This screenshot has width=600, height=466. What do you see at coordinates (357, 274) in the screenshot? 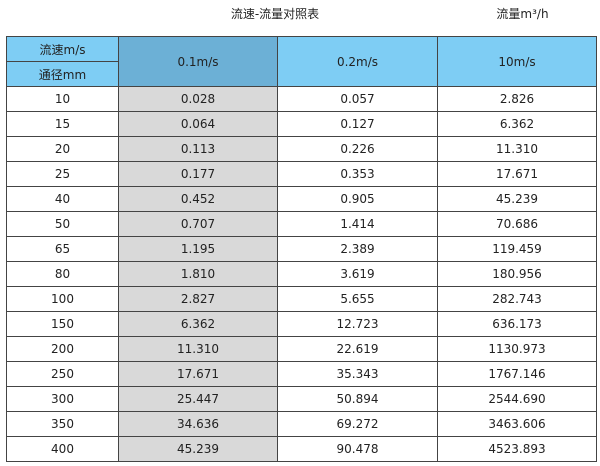
I see `flow-cell: 3.619` at bounding box center [357, 274].